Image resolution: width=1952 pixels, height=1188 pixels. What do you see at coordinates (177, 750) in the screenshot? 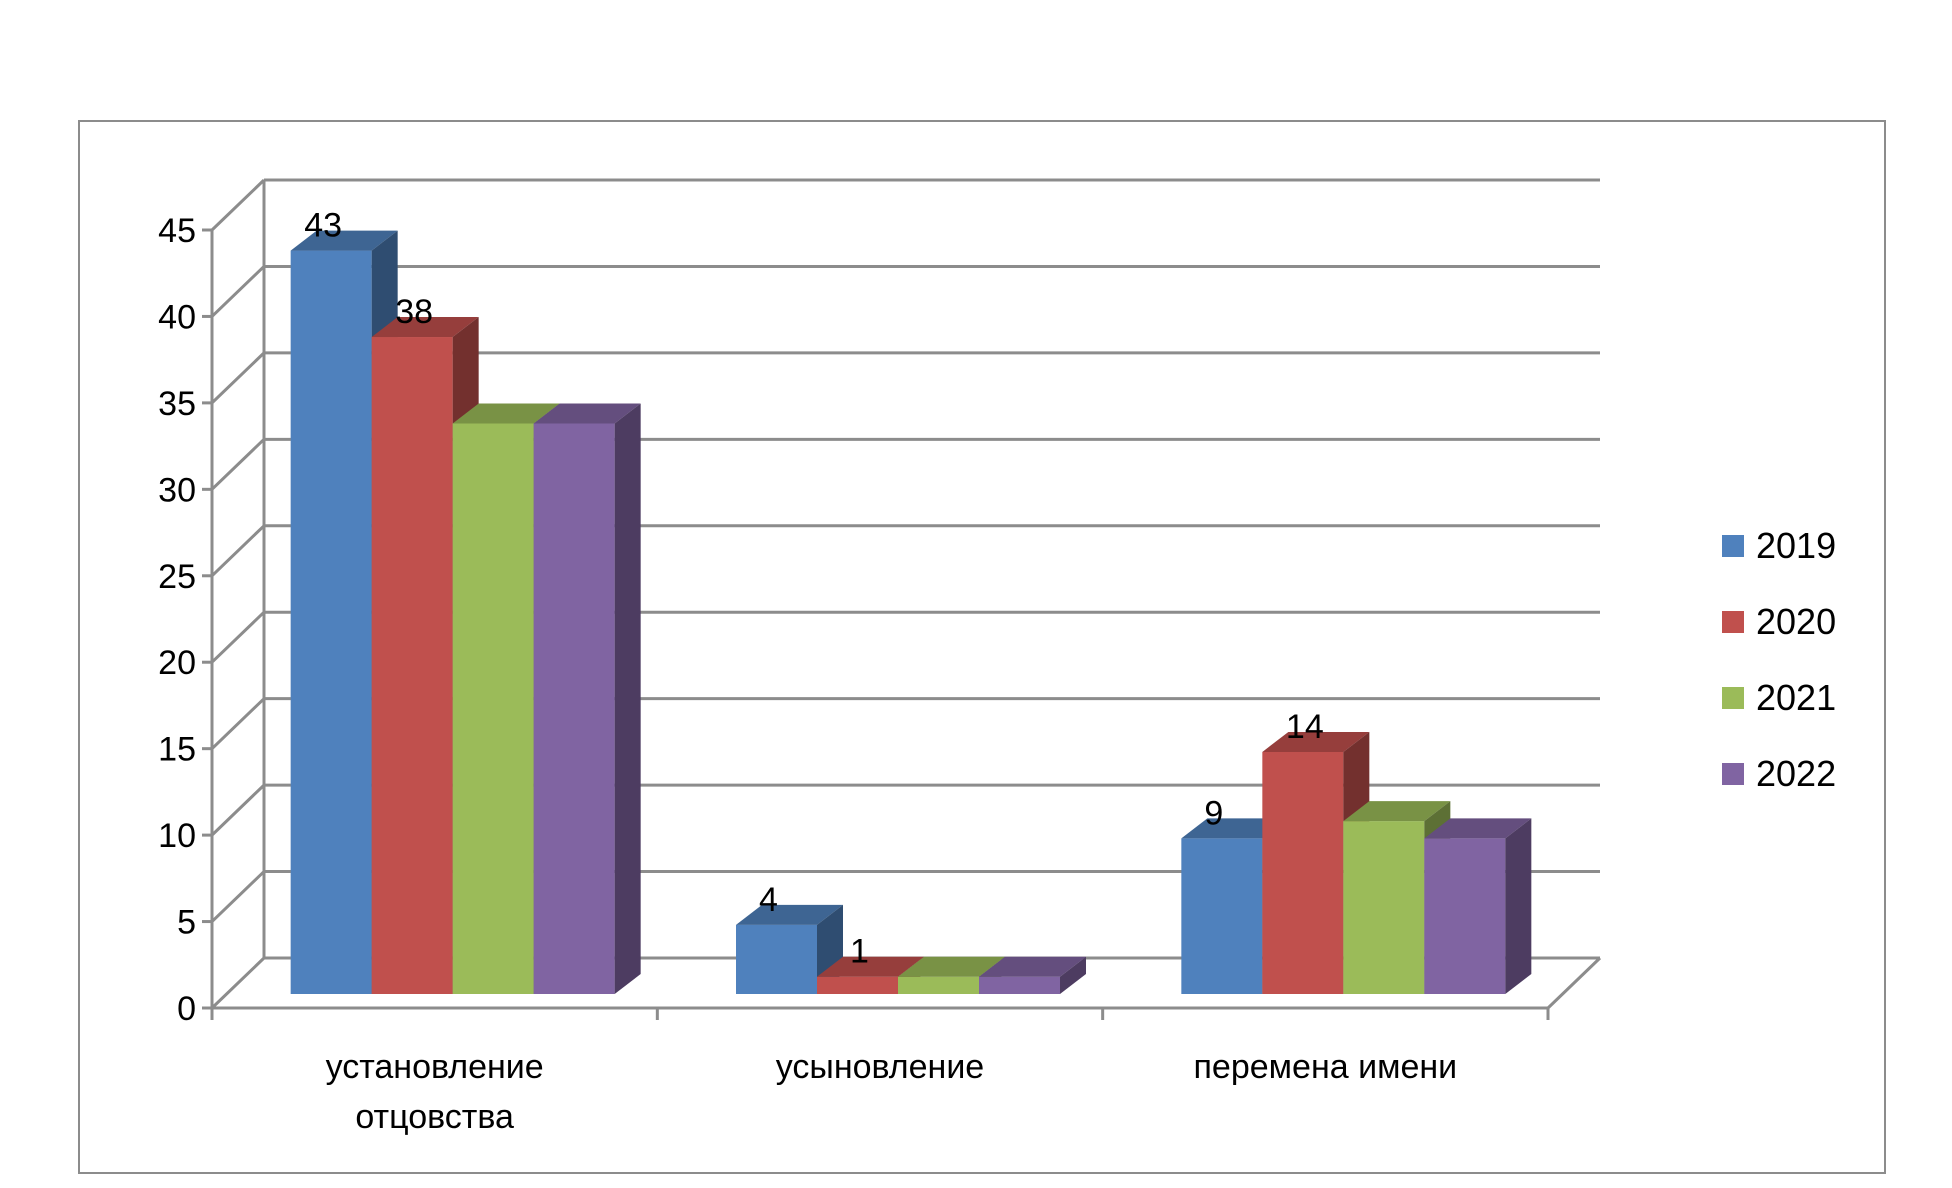
I see `y-tick-label: 15` at bounding box center [177, 750].